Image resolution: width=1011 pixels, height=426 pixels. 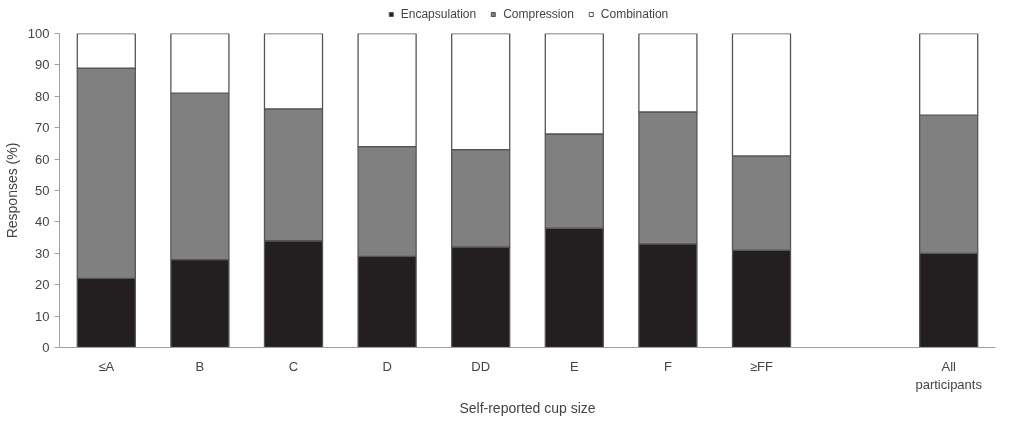 I want to click on y-tick-label: 30, so click(x=42, y=253).